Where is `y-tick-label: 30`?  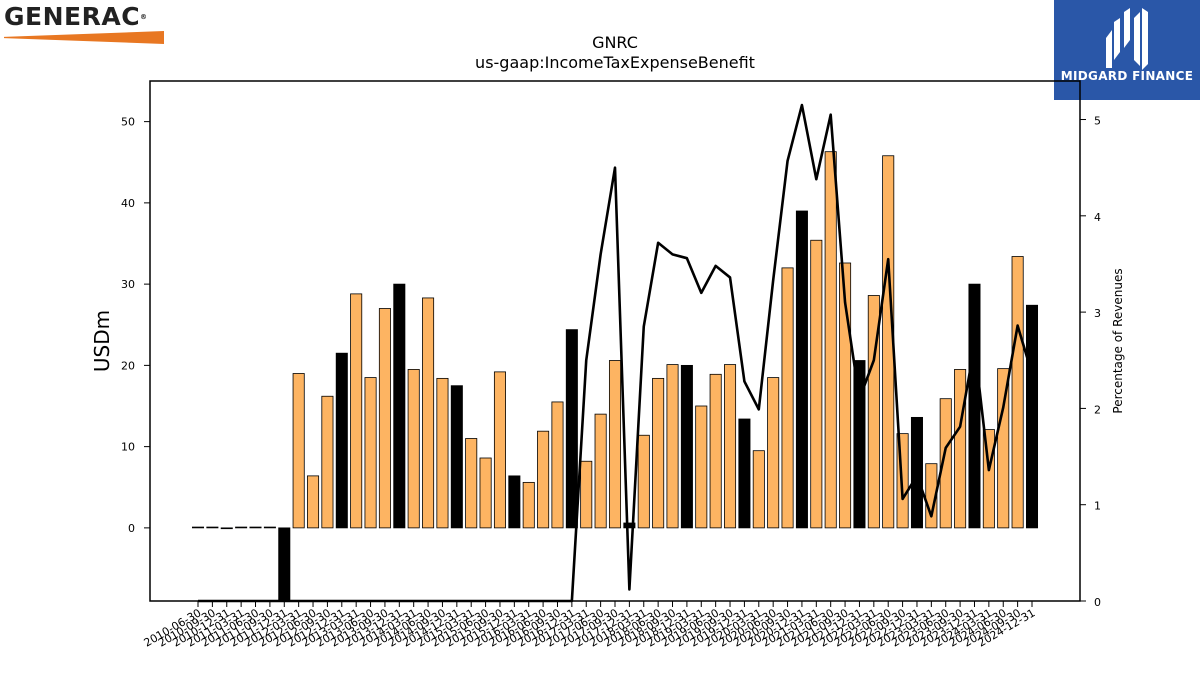 y-tick-label: 30 is located at coordinates (128, 284).